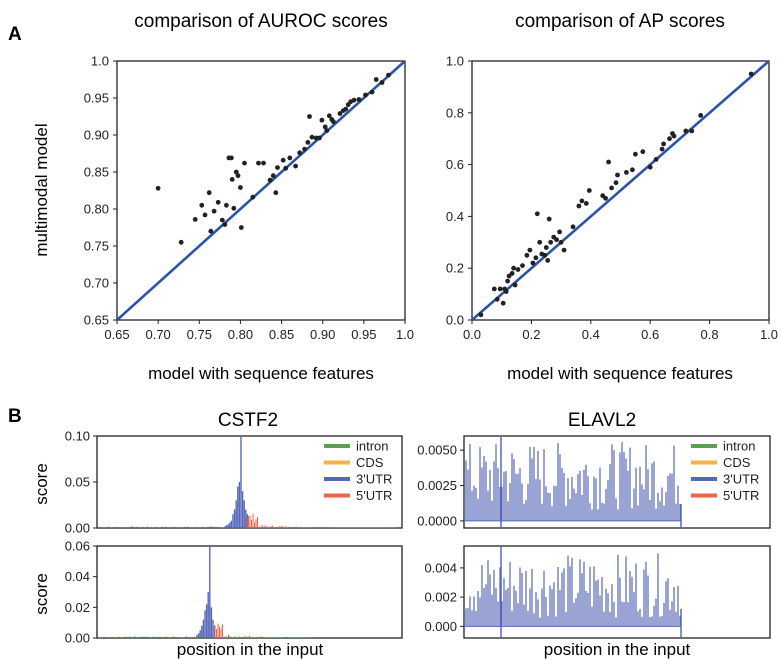 This screenshot has width=781, height=660. I want to click on auroc-ytick-label: 0.75, so click(96, 246).